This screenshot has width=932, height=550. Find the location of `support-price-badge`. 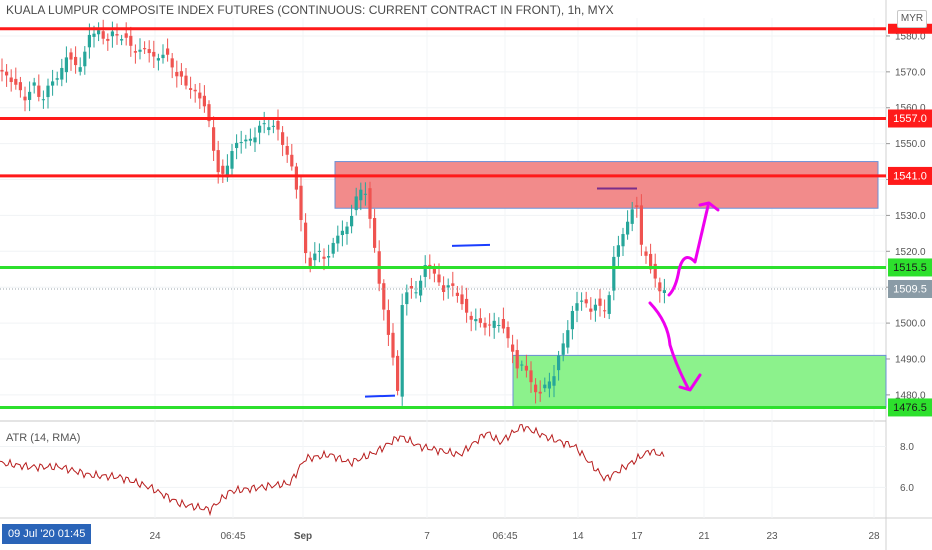

support-price-badge is located at coordinates (910, 407).